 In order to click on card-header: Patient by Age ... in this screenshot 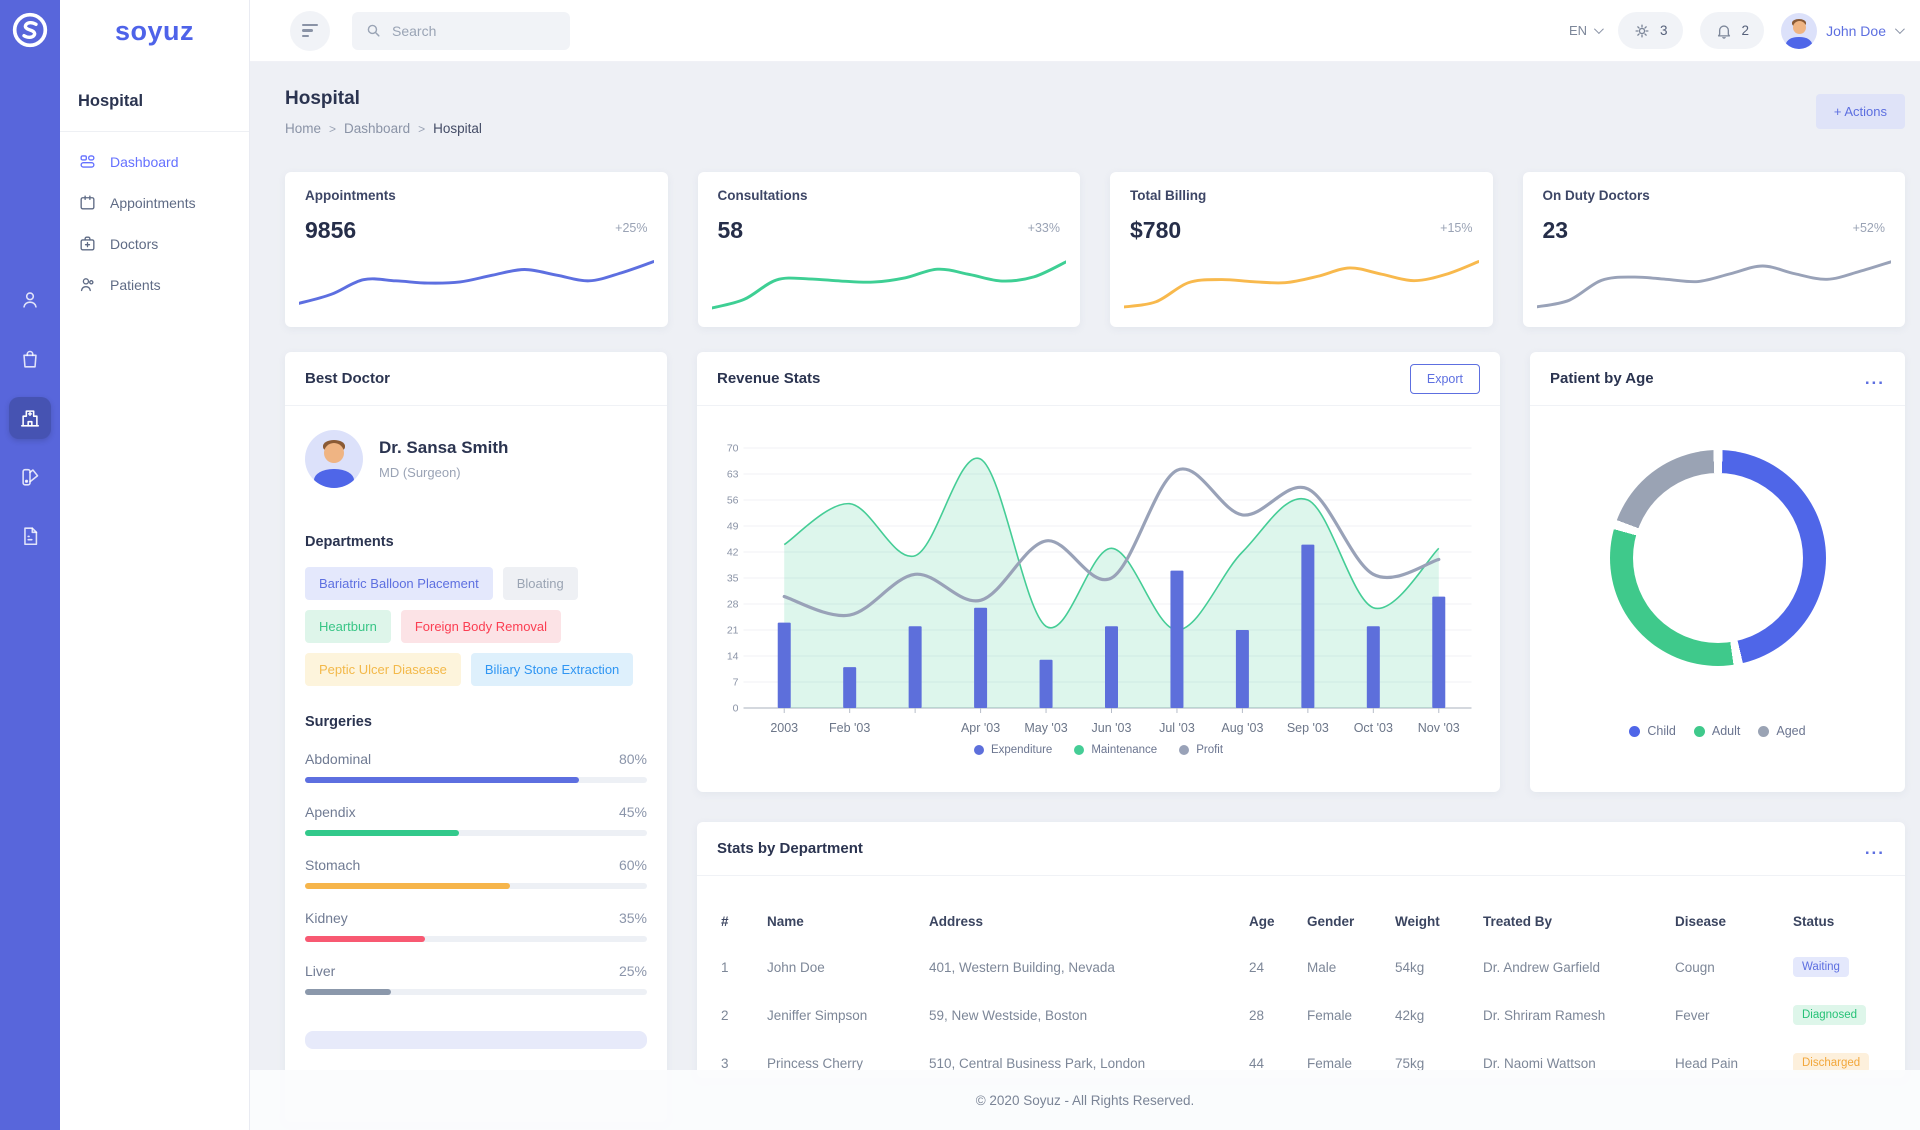, I will do `click(1717, 379)`.